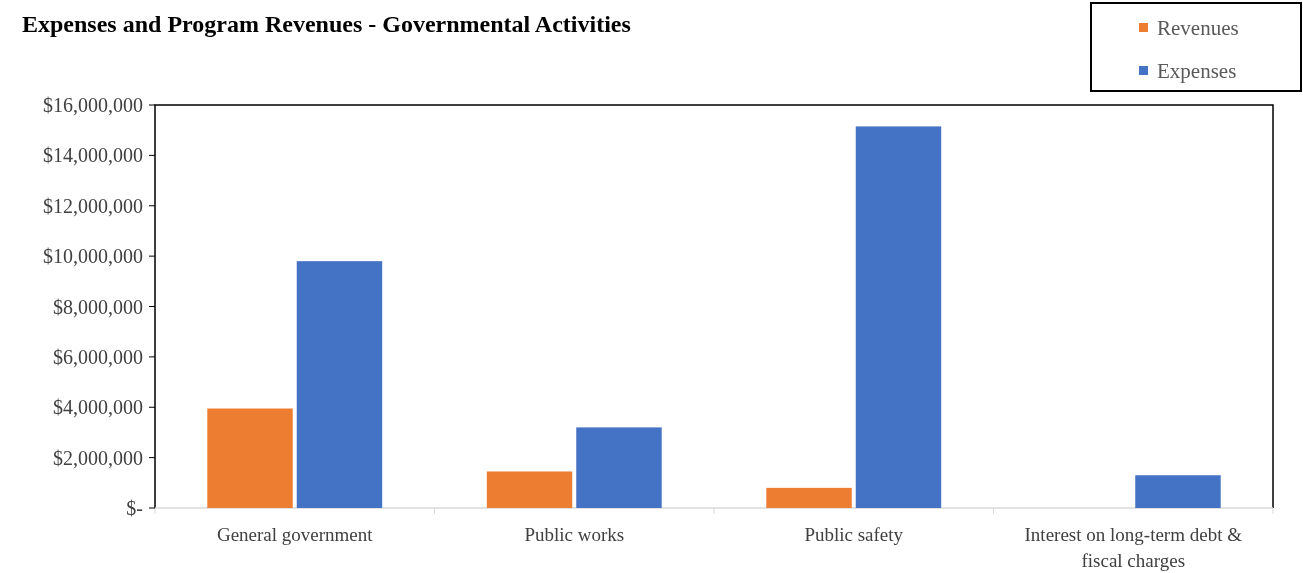  I want to click on y-tick-label: $2,000,000, so click(98, 457).